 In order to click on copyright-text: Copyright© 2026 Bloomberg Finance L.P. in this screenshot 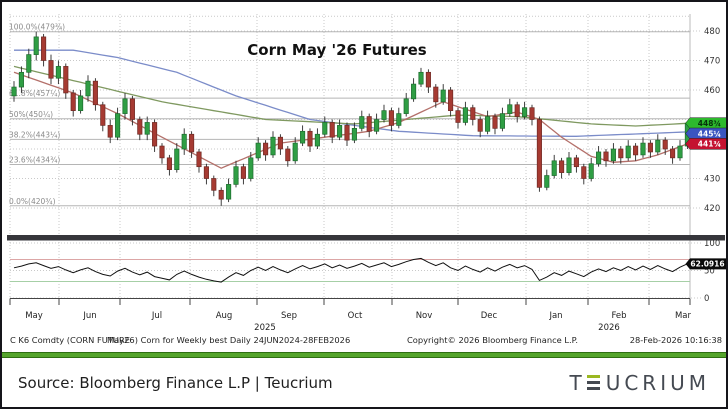, I will do `click(492, 340)`.